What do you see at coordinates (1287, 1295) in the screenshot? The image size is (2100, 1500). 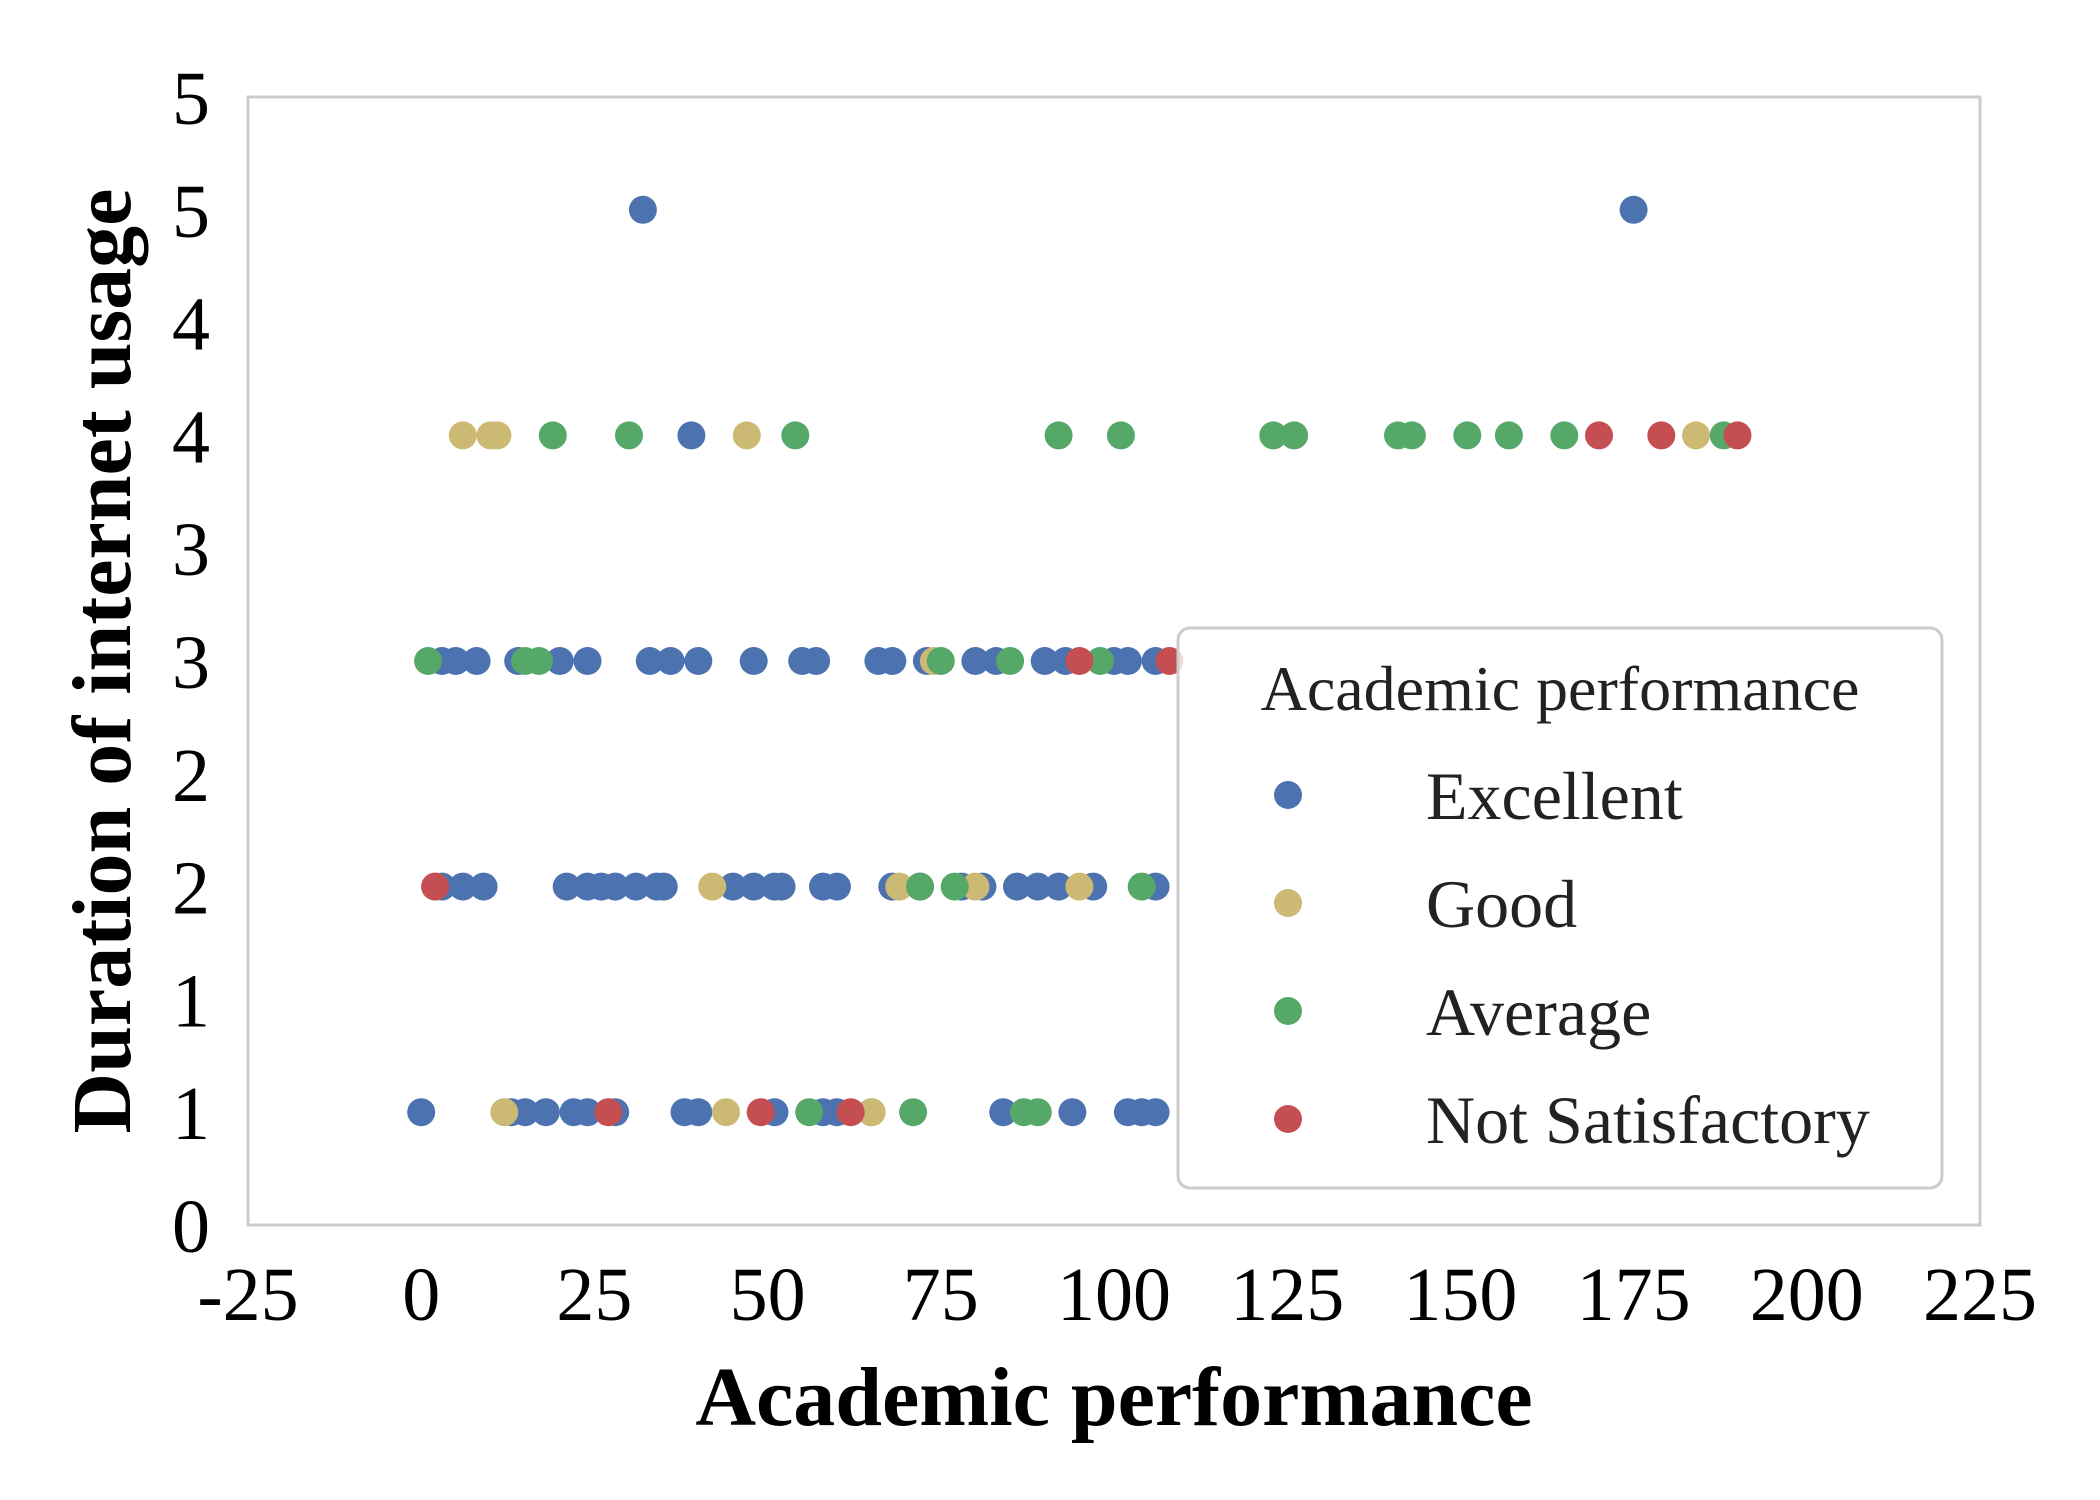 I see `x-tick-label: 125` at bounding box center [1287, 1295].